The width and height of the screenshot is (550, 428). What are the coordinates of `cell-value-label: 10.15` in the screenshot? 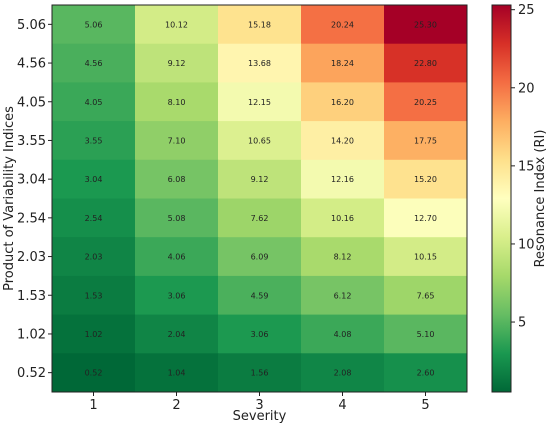 It's located at (425, 257).